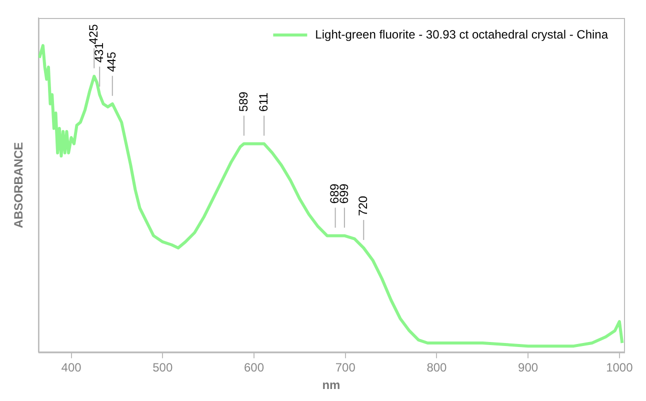  Describe the element at coordinates (93, 34) in the screenshot. I see `annotation: 425` at that location.